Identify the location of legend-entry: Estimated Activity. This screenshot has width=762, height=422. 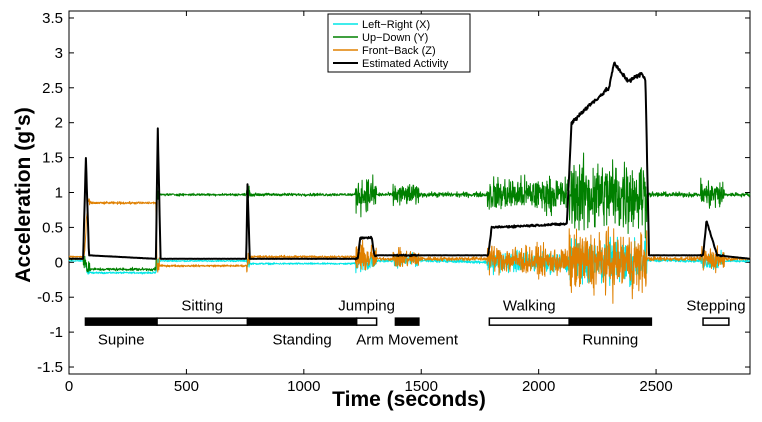
(405, 64).